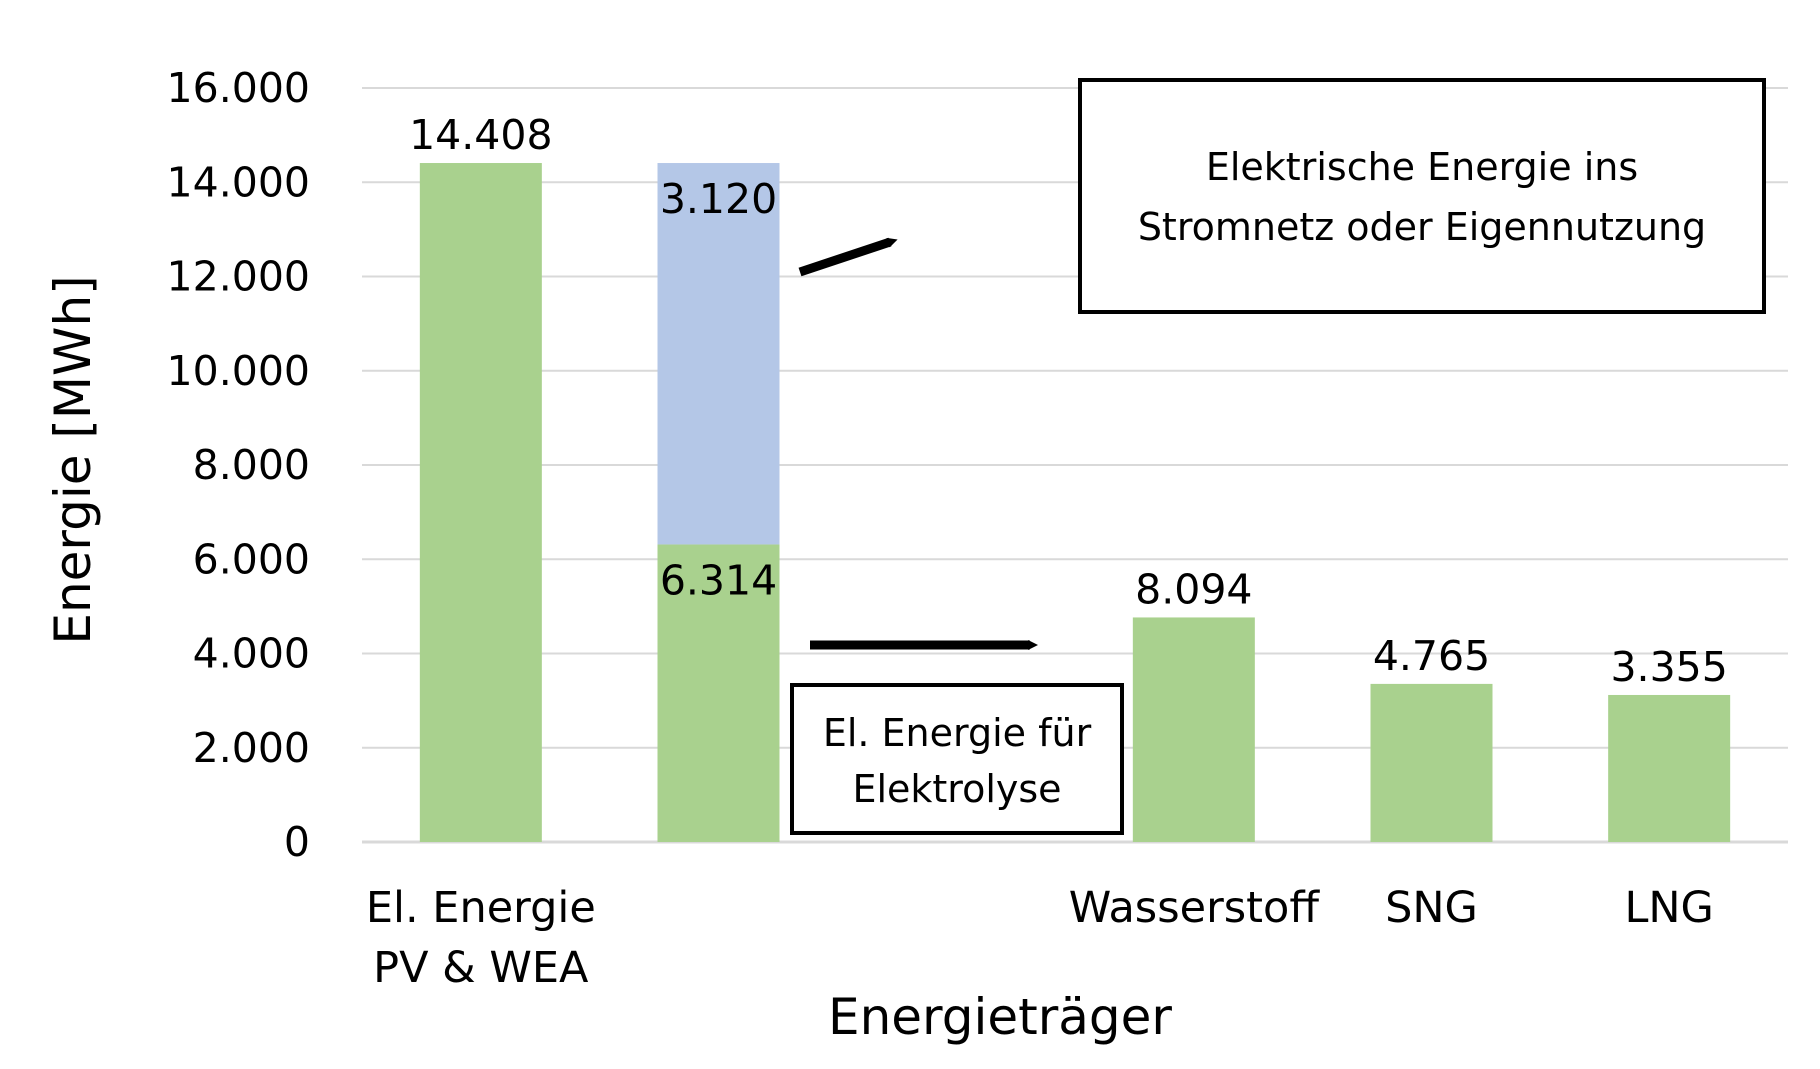 This screenshot has width=1820, height=1069. Describe the element at coordinates (1195, 908) in the screenshot. I see `category-label: Wasserstoff` at that location.